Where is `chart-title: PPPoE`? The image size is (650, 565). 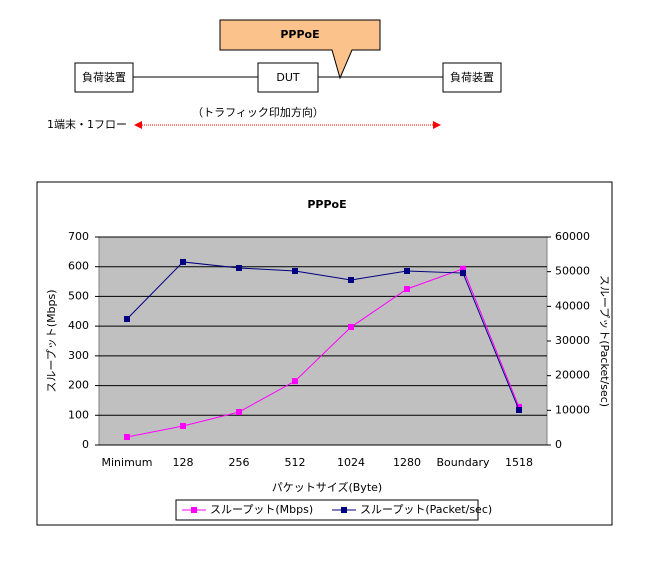 chart-title: PPPoE is located at coordinates (326, 204).